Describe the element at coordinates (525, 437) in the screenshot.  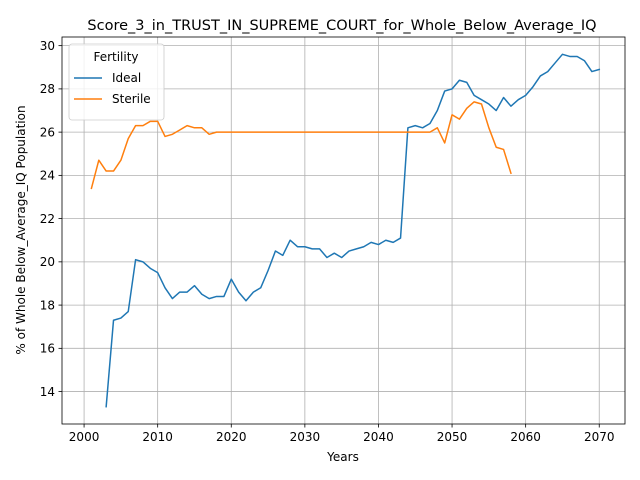
I see `x-tick-label: 2060` at that location.